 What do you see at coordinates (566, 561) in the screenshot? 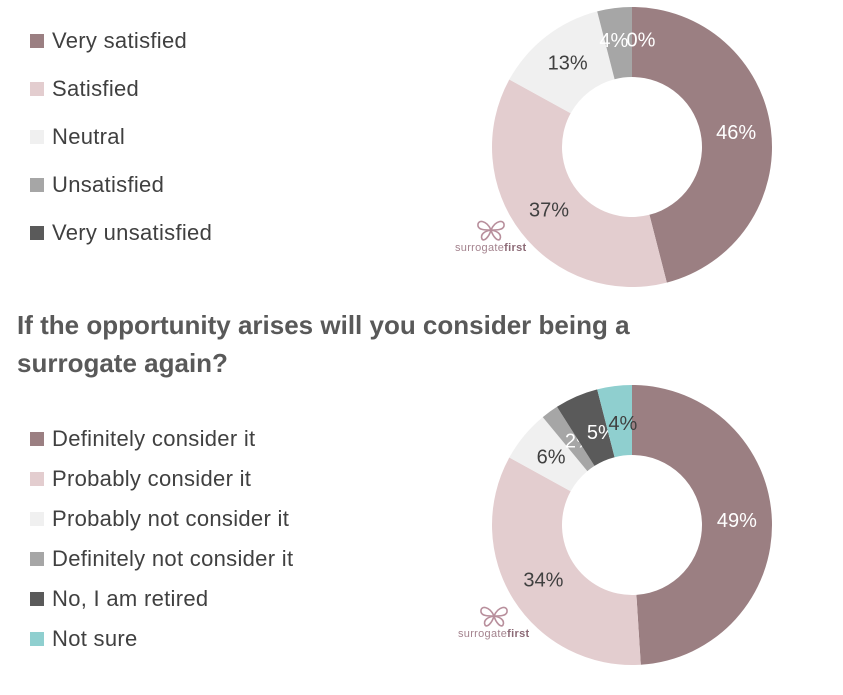
I see `slice-probably-consider-it` at bounding box center [566, 561].